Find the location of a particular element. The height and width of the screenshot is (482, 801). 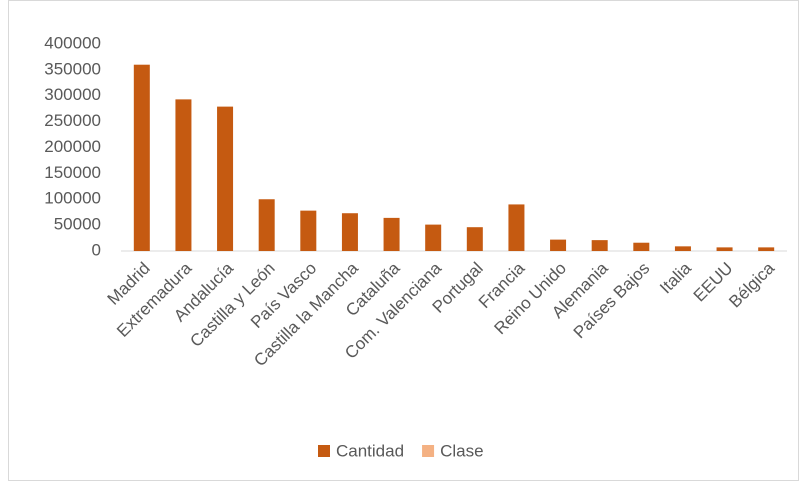

y-tick-label: 250000 is located at coordinates (72, 120).